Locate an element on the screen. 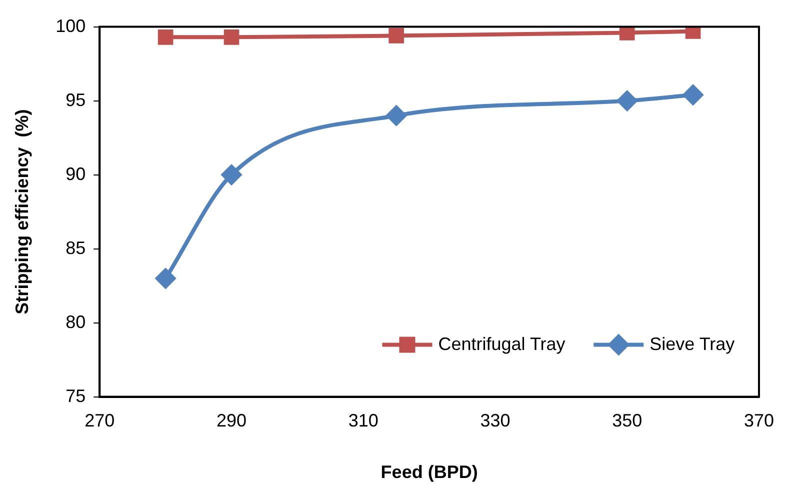 The height and width of the screenshot is (496, 790). x-axis-title: Feed (BPD) is located at coordinates (429, 472).